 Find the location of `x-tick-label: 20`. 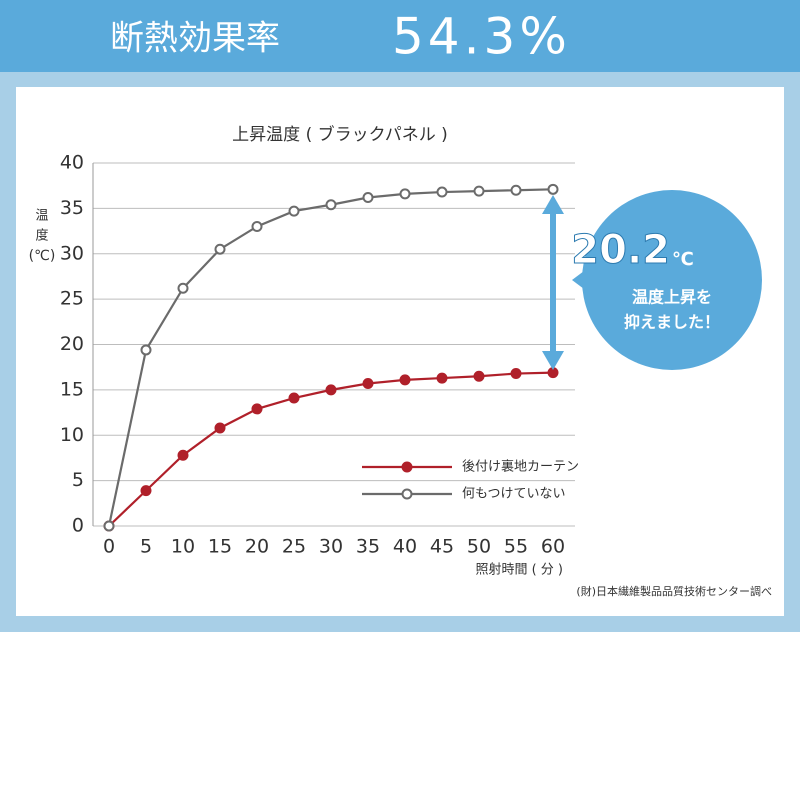

x-tick-label: 20 is located at coordinates (257, 547).